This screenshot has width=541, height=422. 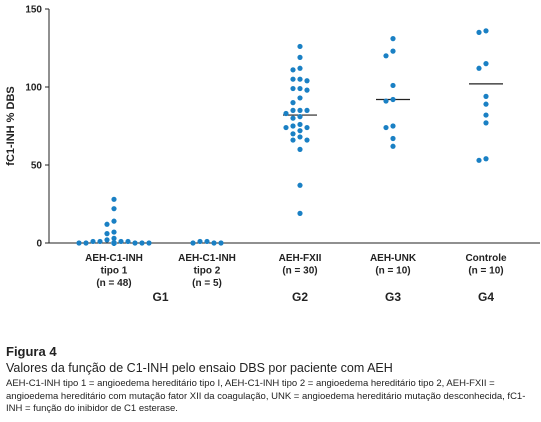 What do you see at coordinates (486, 265) in the screenshot?
I see `category-label: Controle (n = 10)` at bounding box center [486, 265].